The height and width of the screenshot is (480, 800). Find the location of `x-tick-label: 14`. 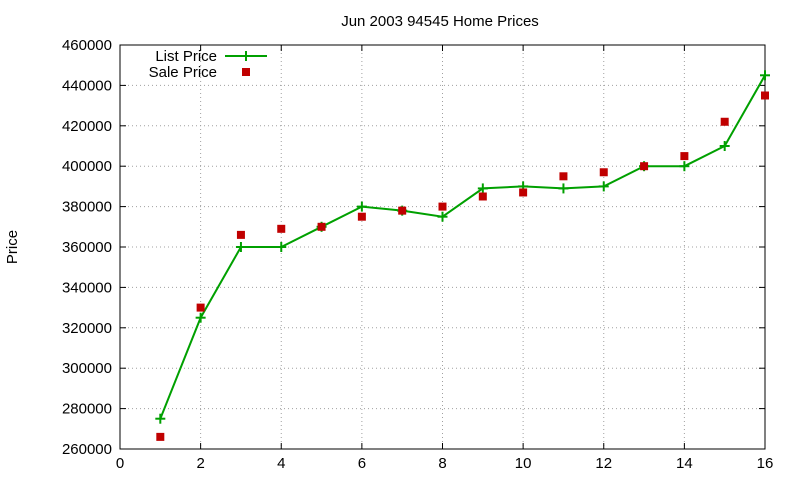

x-tick-label: 14 is located at coordinates (684, 463).